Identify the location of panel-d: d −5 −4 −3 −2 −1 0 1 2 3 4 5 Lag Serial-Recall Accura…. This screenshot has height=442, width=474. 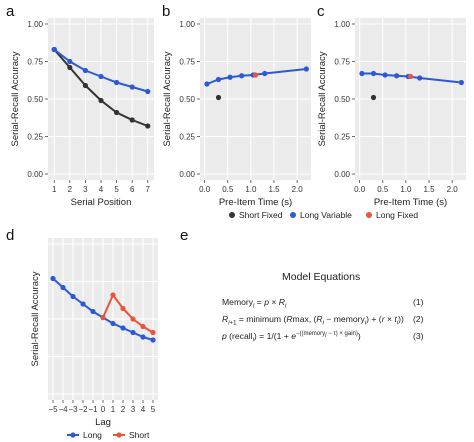
(82, 327).